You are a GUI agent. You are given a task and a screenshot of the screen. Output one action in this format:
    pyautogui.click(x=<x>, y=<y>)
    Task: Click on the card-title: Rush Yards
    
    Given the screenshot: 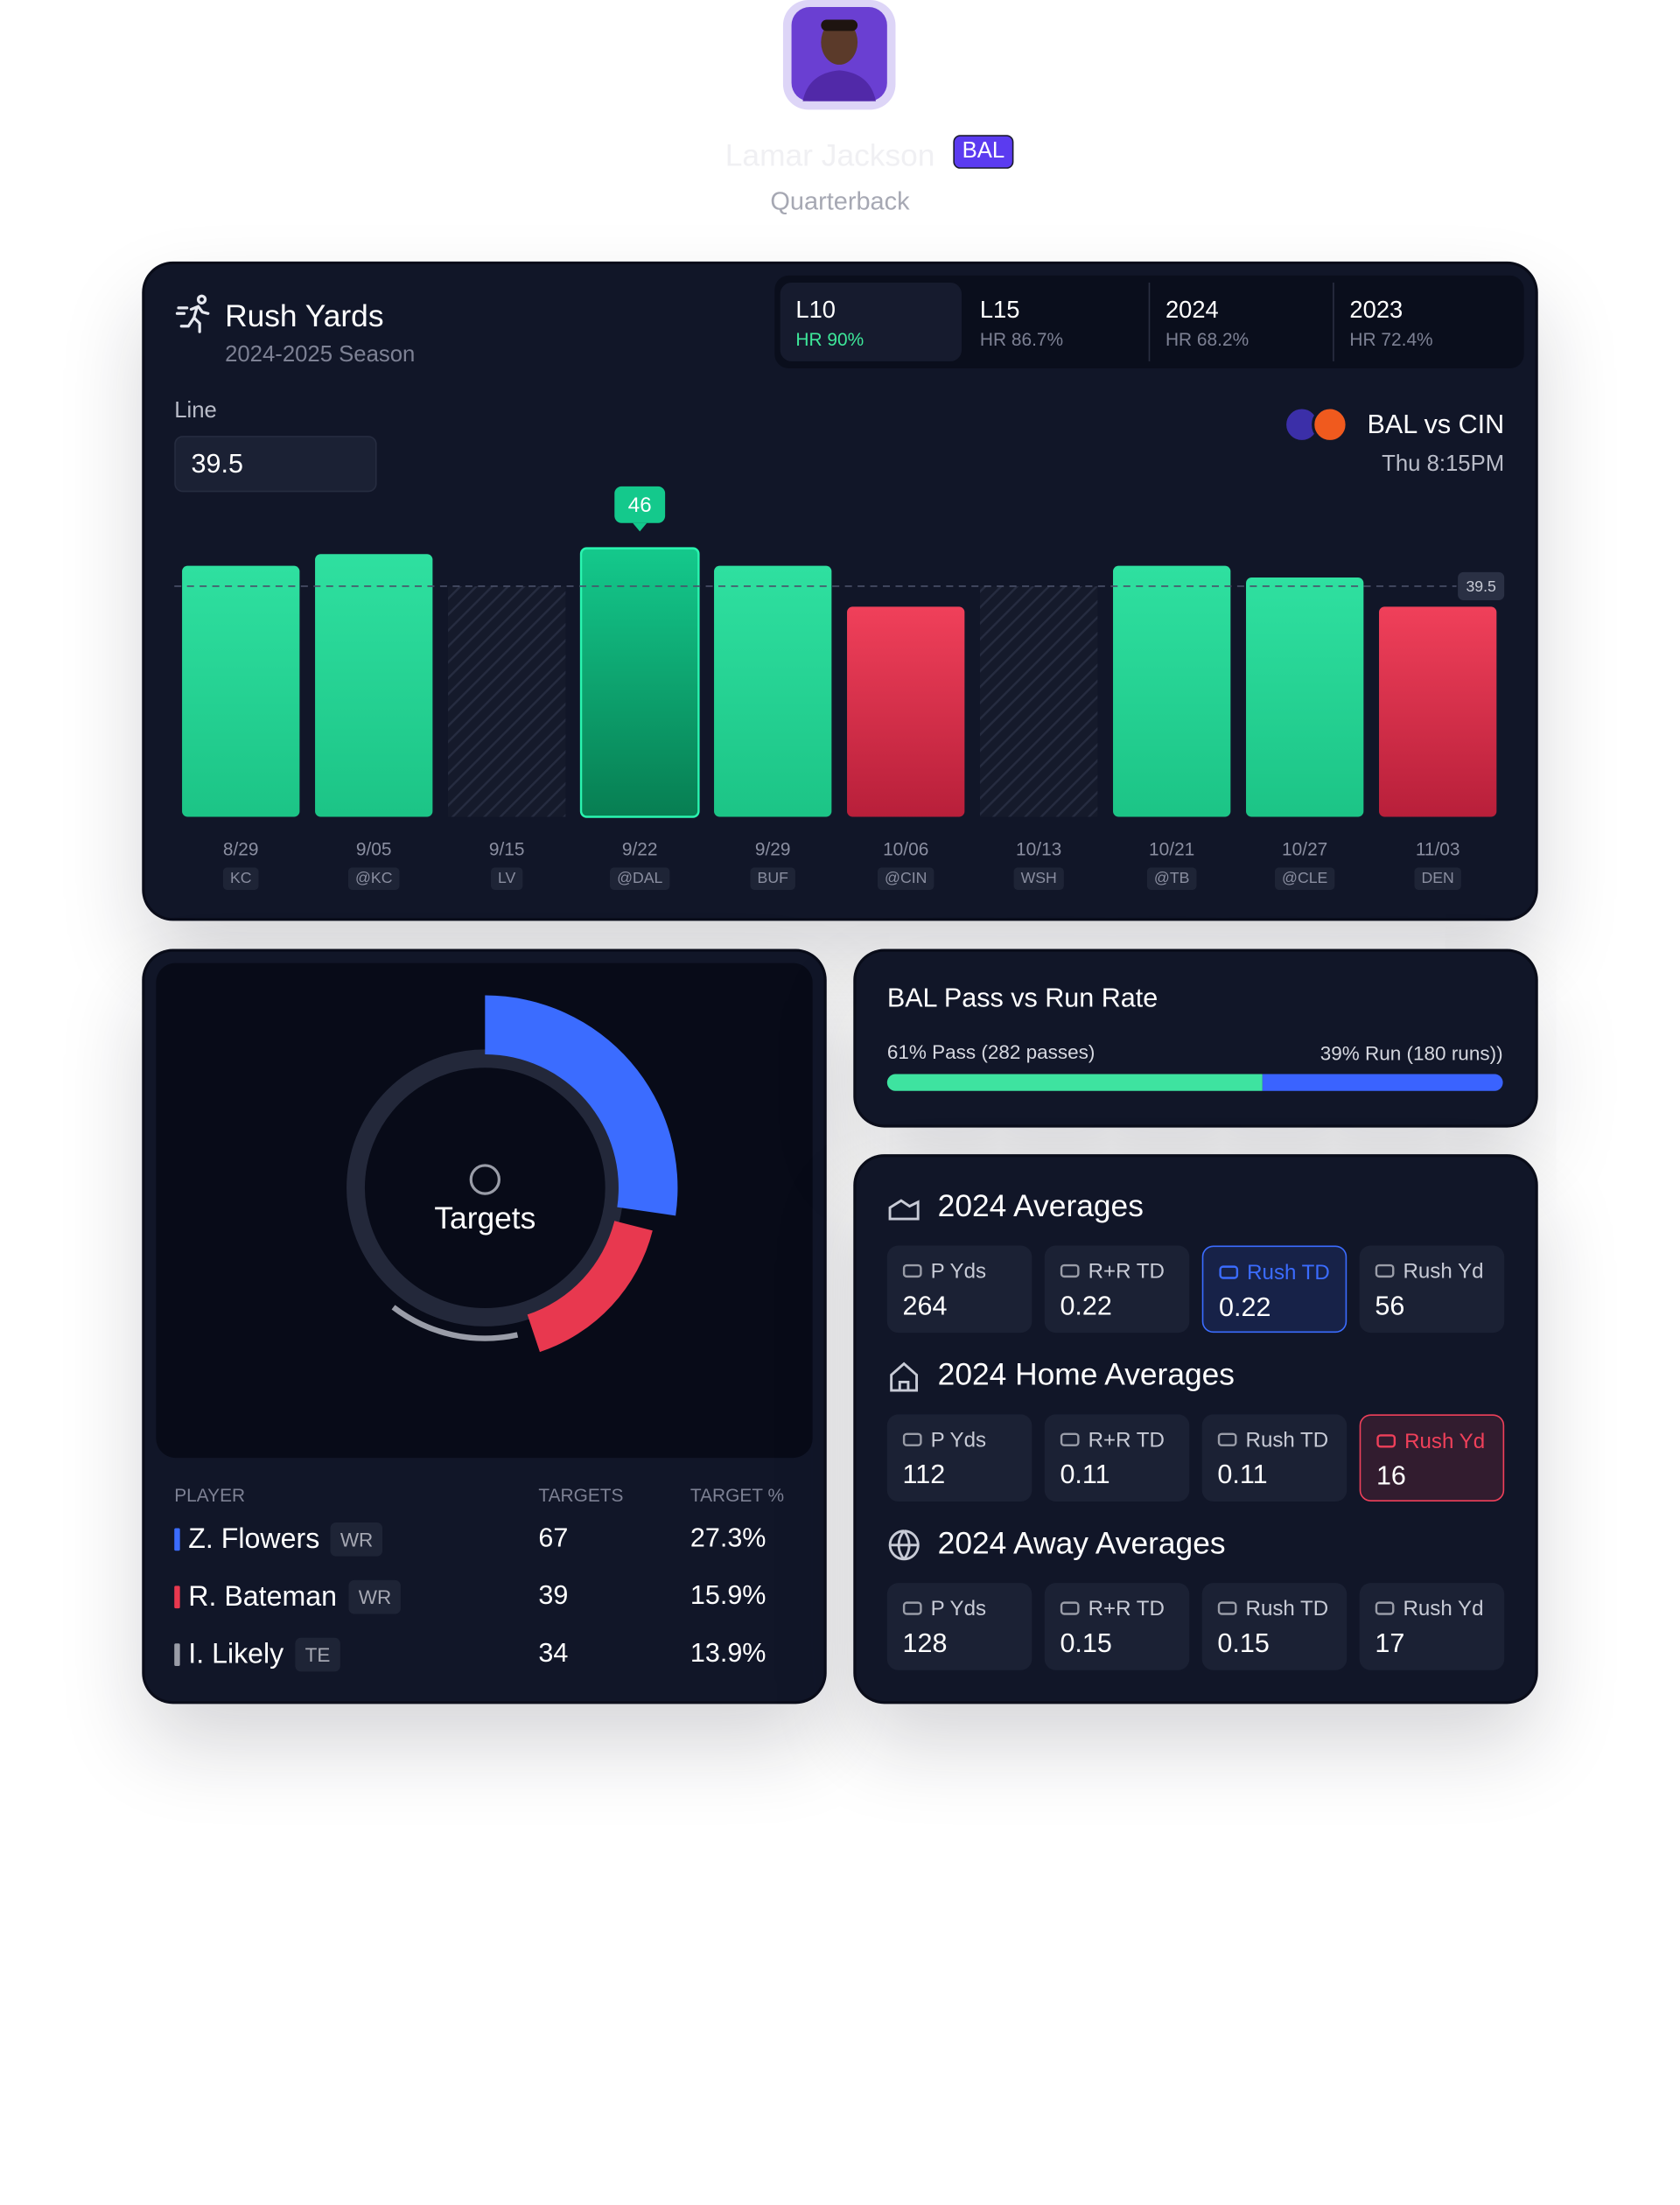 What is the action you would take?
    pyautogui.click(x=304, y=315)
    